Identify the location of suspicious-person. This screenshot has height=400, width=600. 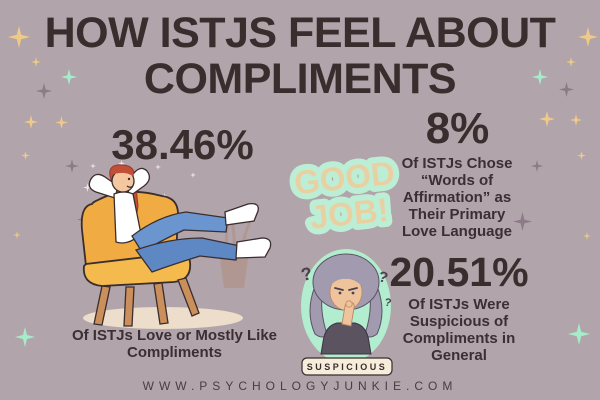
(346, 304).